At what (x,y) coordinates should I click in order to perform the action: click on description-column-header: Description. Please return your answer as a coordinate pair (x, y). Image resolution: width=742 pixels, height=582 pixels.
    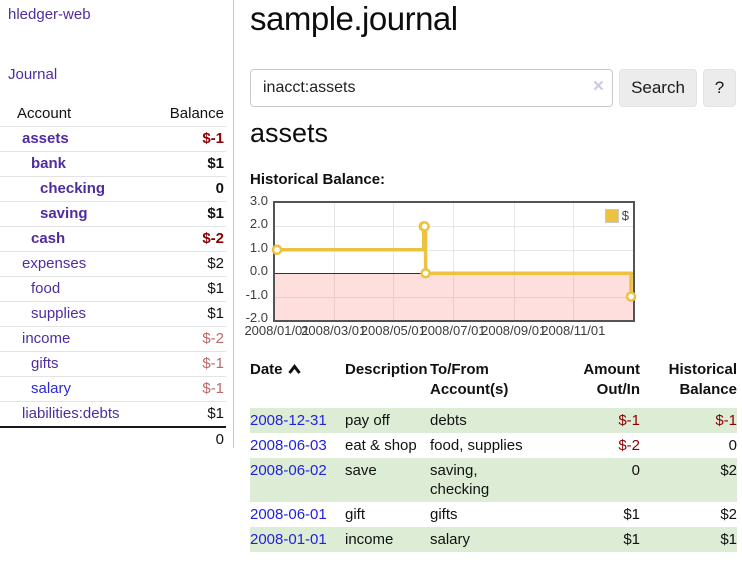
    Looking at the image, I should click on (386, 369).